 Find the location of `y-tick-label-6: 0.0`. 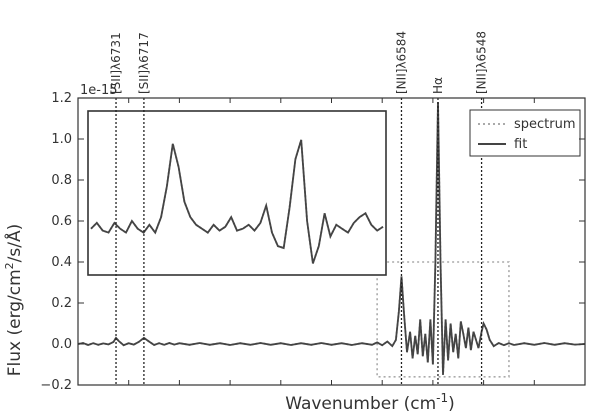

y-tick-label-6: 0.0 is located at coordinates (61, 344).